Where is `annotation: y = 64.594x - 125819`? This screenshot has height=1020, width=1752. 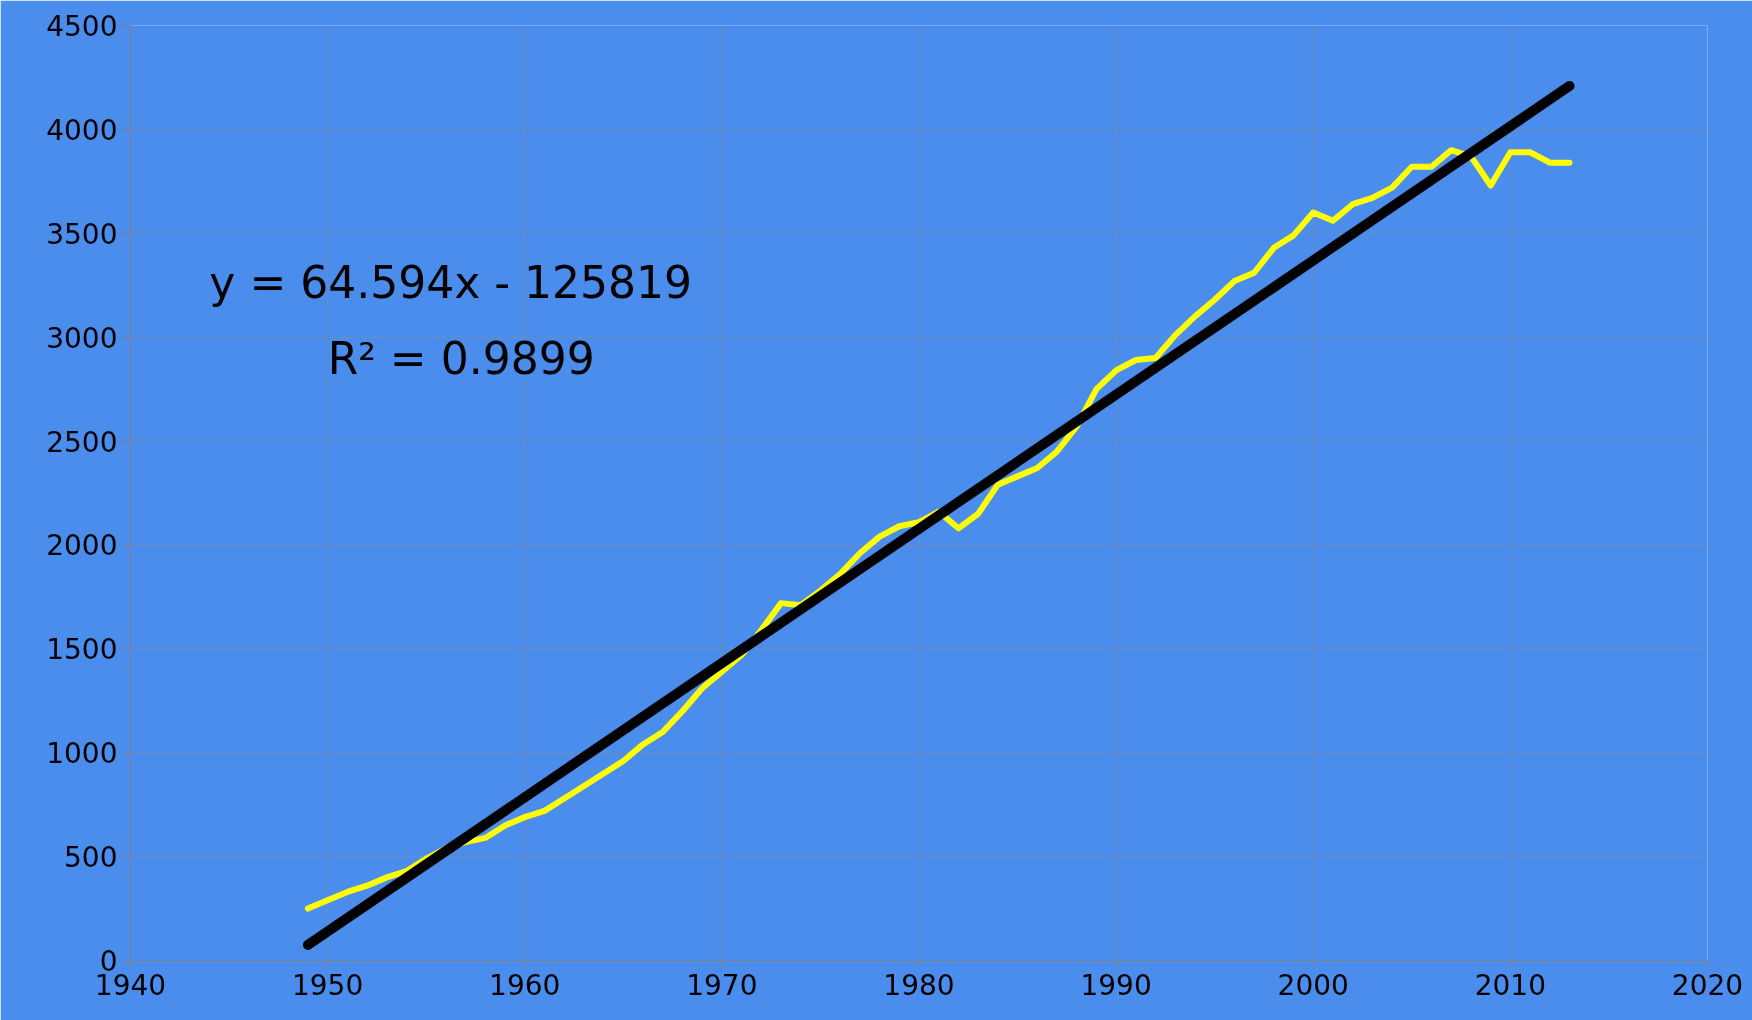 annotation: y = 64.594x - 125819 is located at coordinates (451, 283).